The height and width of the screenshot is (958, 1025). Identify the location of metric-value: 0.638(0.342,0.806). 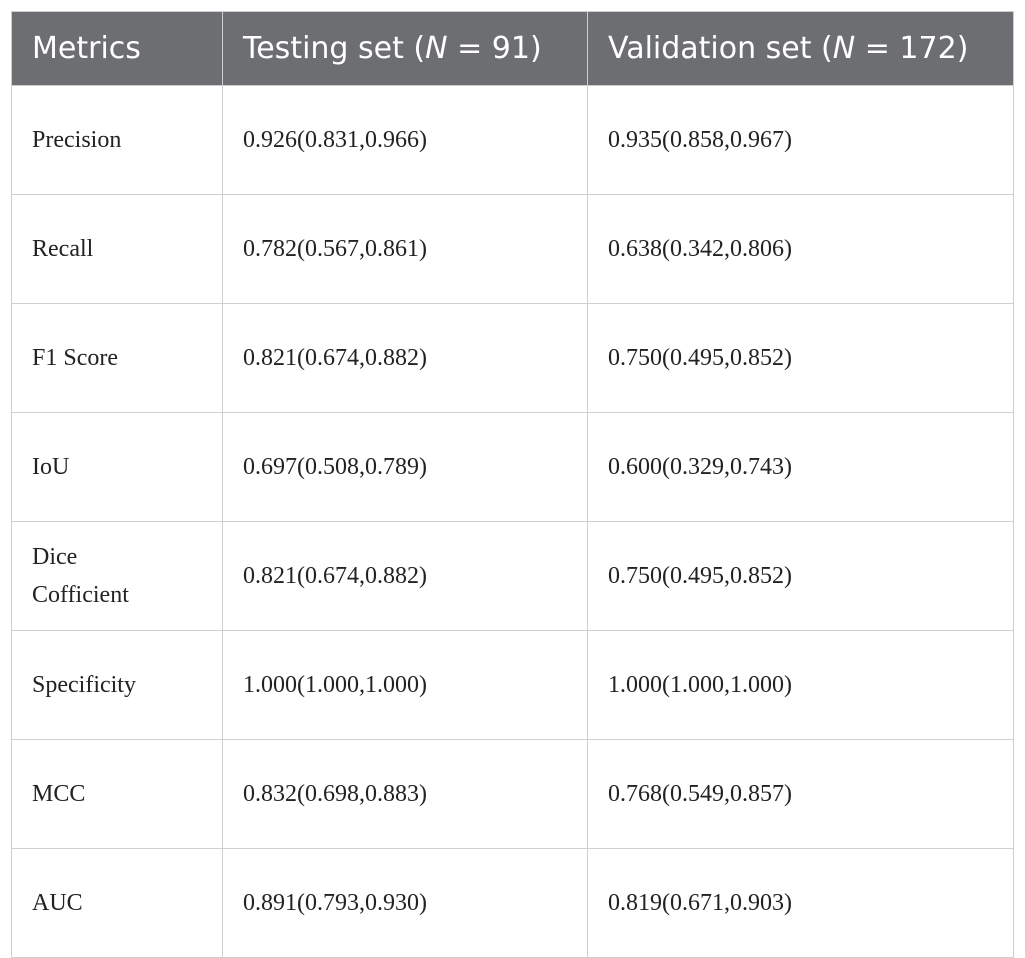
(800, 249).